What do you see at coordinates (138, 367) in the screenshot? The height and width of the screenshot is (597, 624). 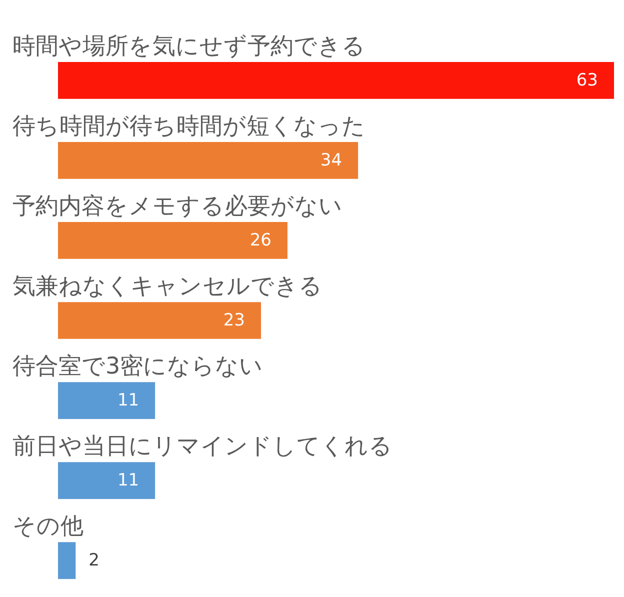 I see `y-tick-label: 待合室で3密にならない` at bounding box center [138, 367].